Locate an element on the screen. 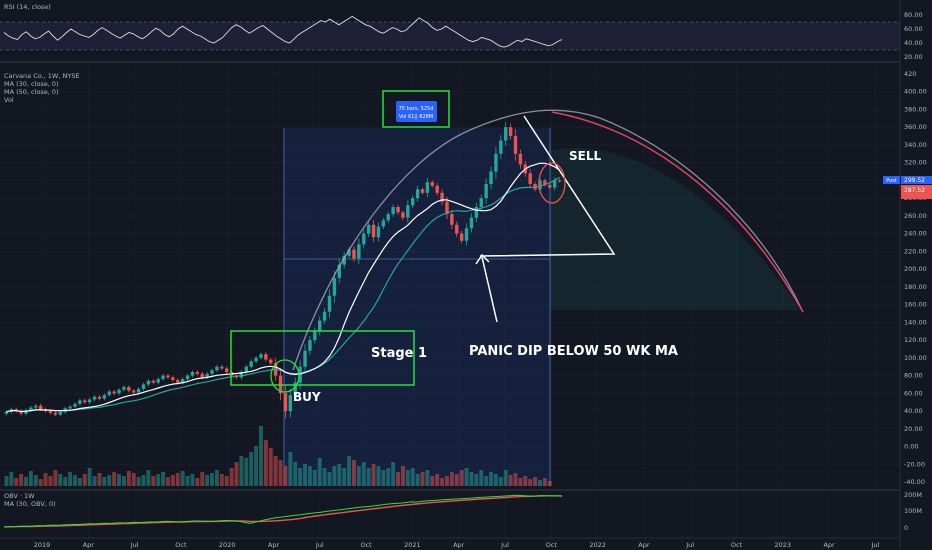  time-tick-label: Apr is located at coordinates (274, 545).